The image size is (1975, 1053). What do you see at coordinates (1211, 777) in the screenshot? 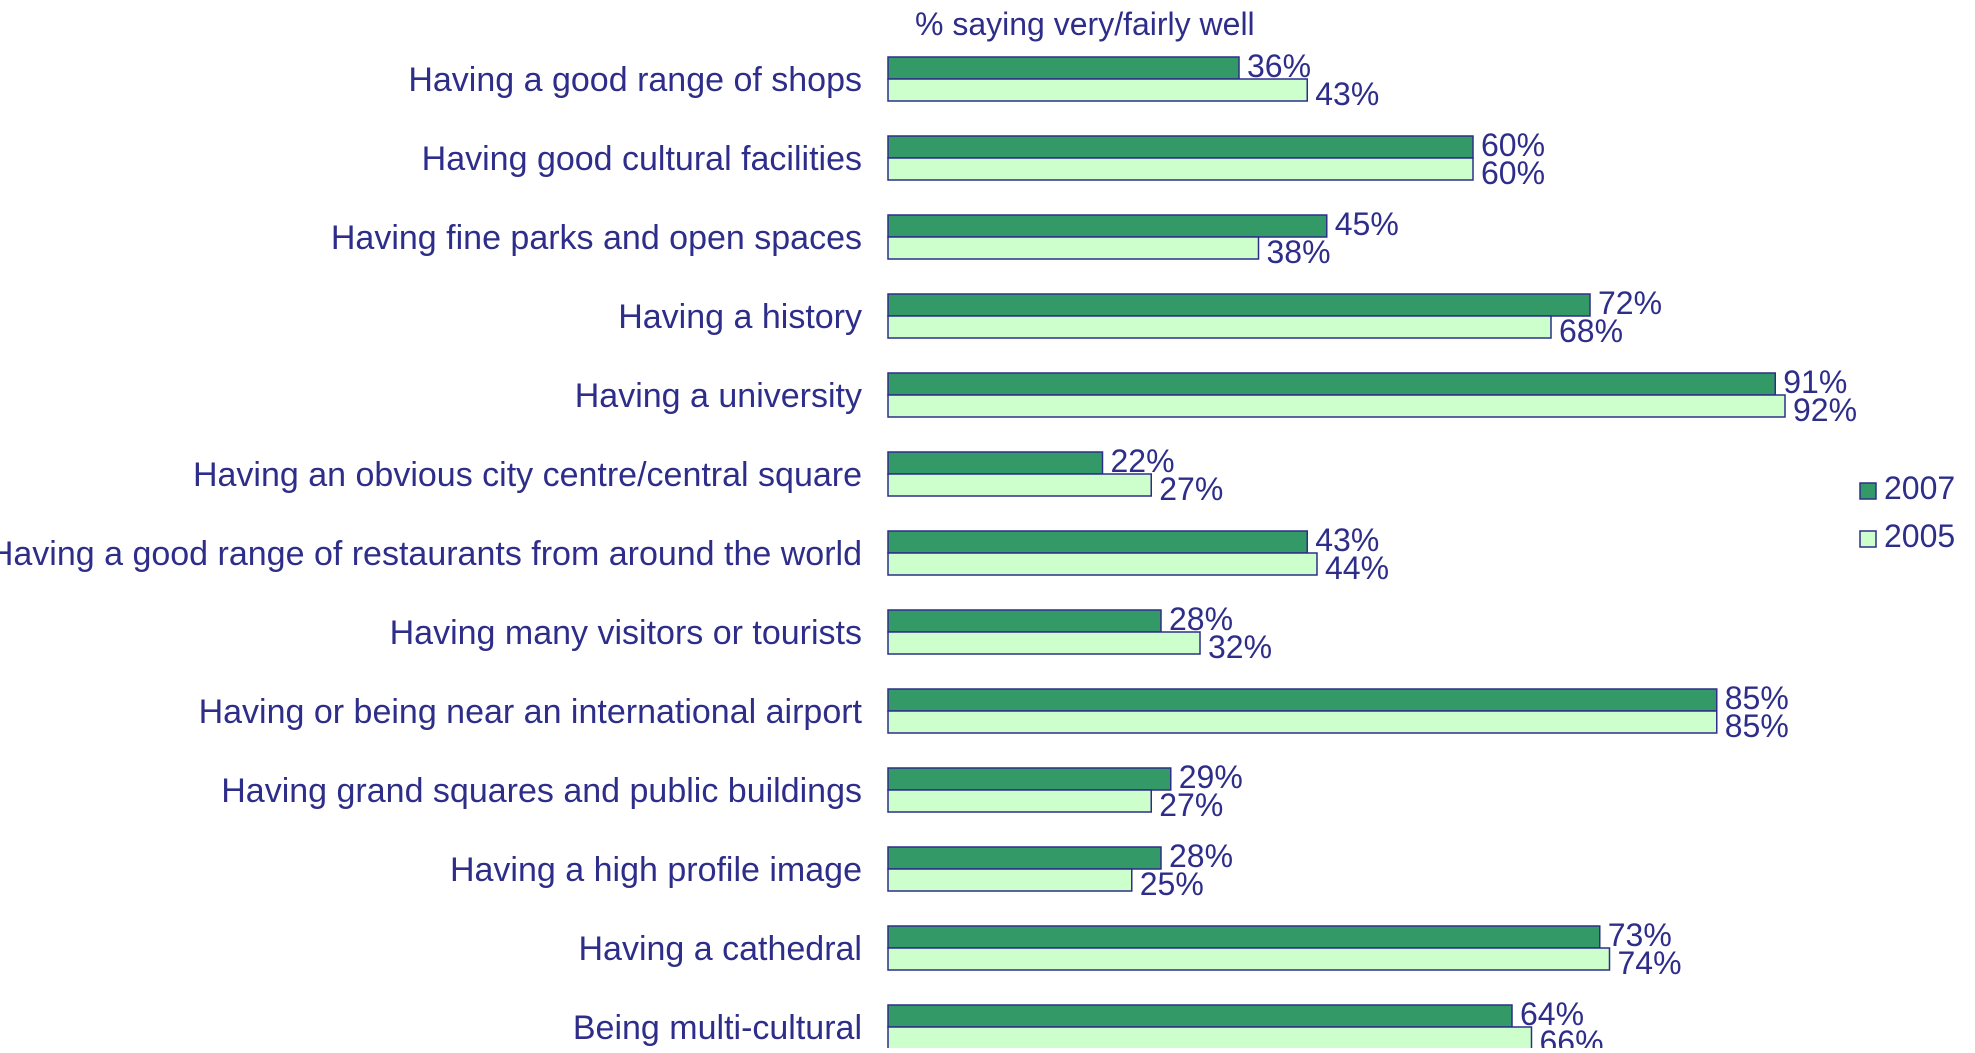
I see `value-label-2007: 29%` at bounding box center [1211, 777].